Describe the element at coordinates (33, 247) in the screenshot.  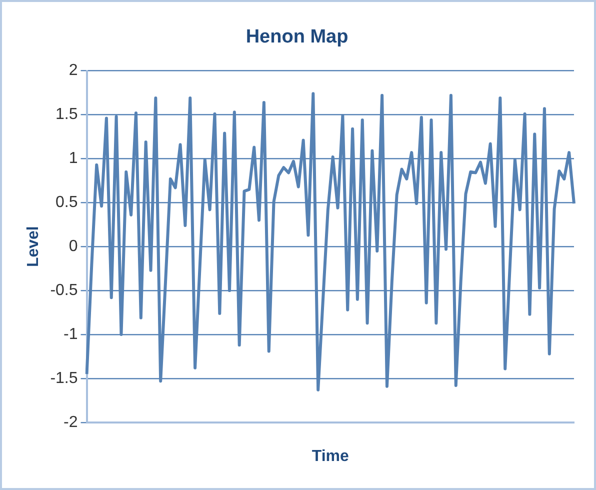
I see `y-axis-title: Level` at that location.